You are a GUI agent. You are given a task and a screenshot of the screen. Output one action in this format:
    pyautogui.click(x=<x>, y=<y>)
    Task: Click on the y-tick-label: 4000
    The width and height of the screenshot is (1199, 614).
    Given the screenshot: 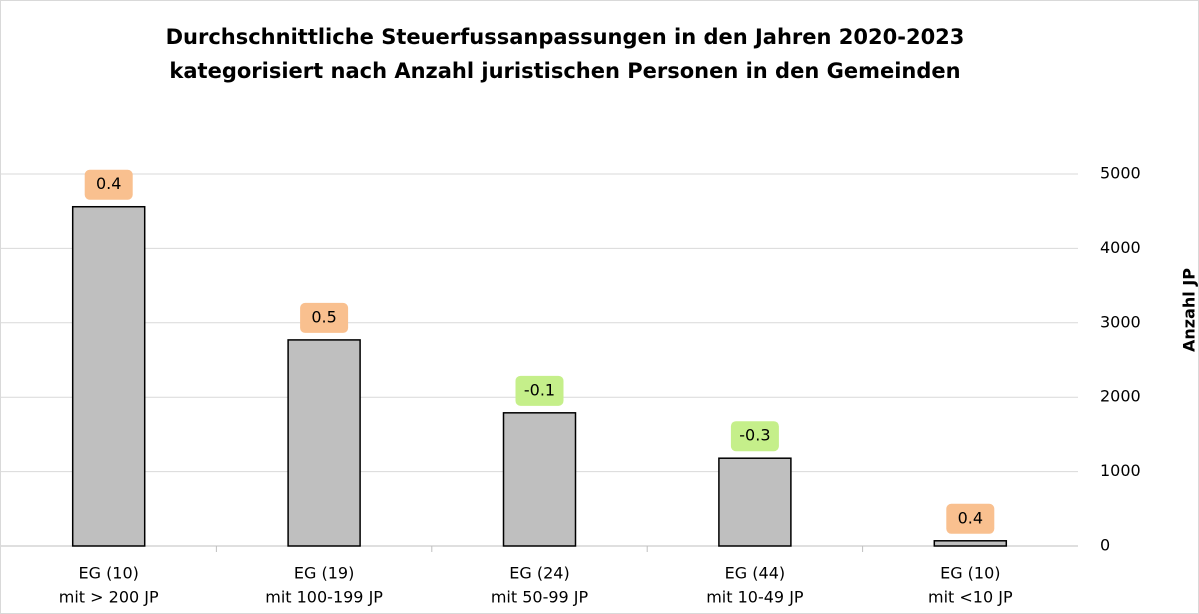 What is the action you would take?
    pyautogui.click(x=1120, y=247)
    